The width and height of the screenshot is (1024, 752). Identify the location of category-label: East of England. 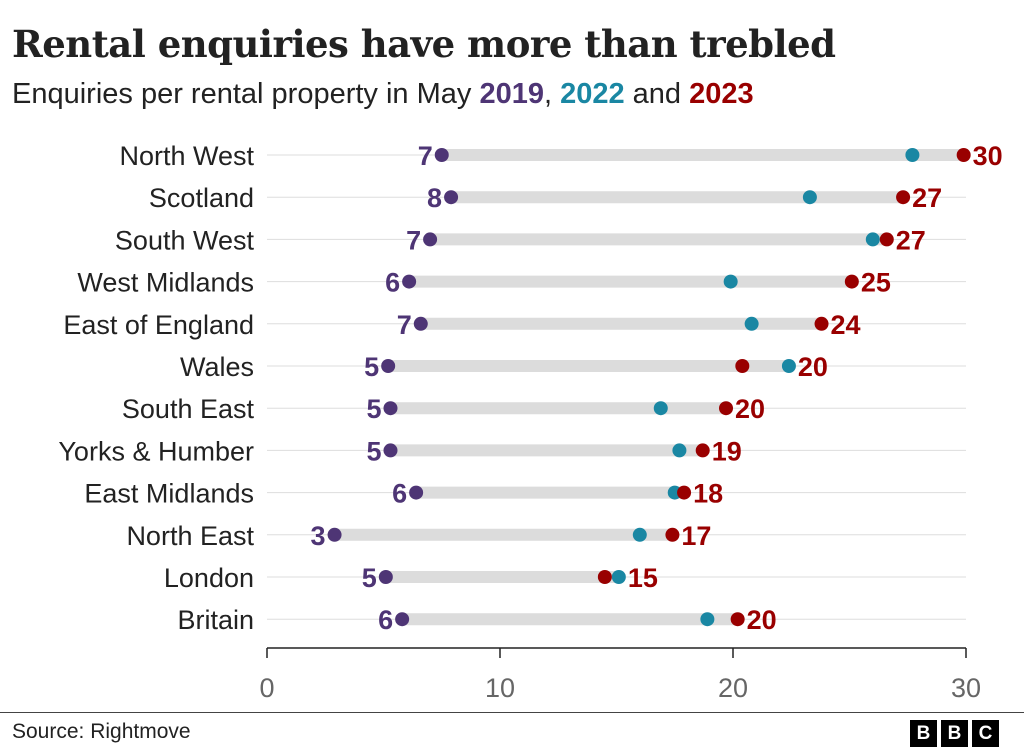
(158, 325).